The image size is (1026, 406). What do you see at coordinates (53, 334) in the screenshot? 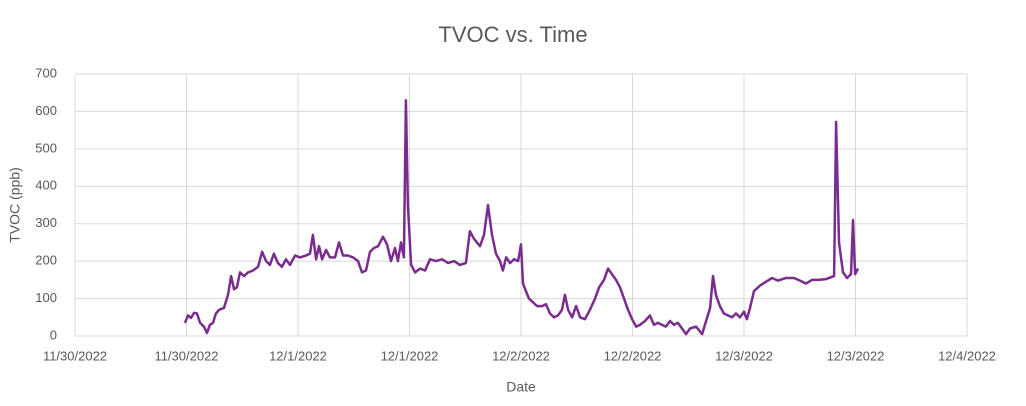
I see `y-tick-label: 0` at bounding box center [53, 334].